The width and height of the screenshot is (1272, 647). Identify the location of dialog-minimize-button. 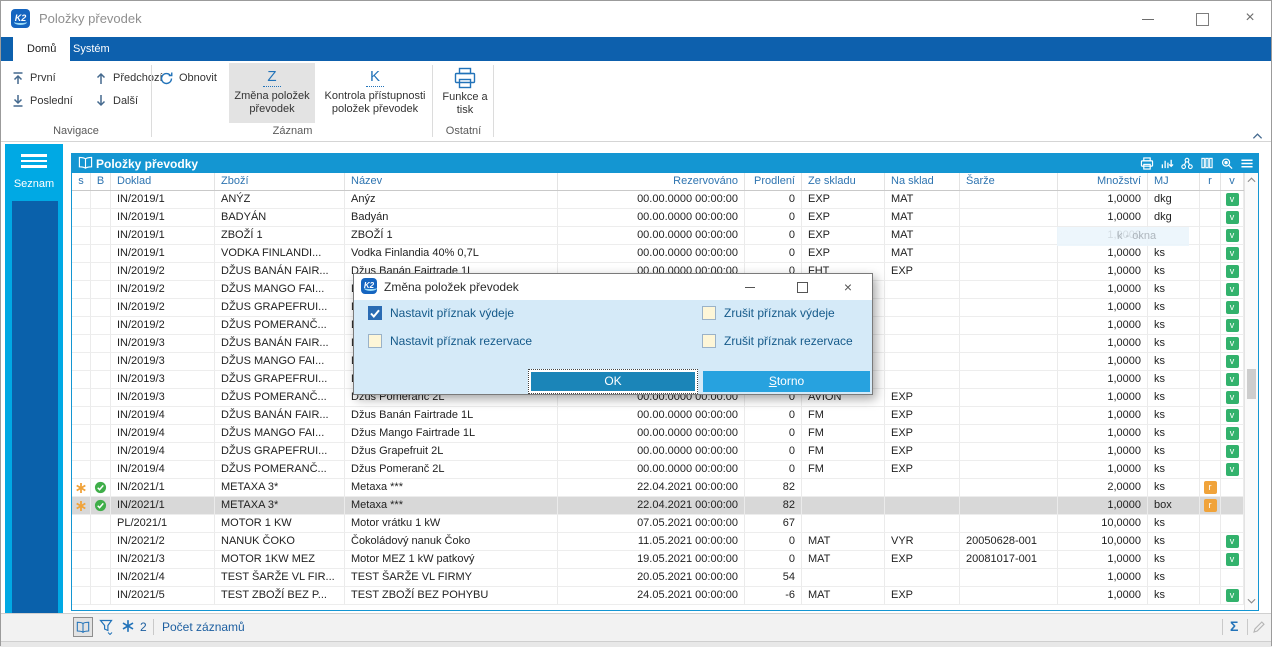
(750, 287).